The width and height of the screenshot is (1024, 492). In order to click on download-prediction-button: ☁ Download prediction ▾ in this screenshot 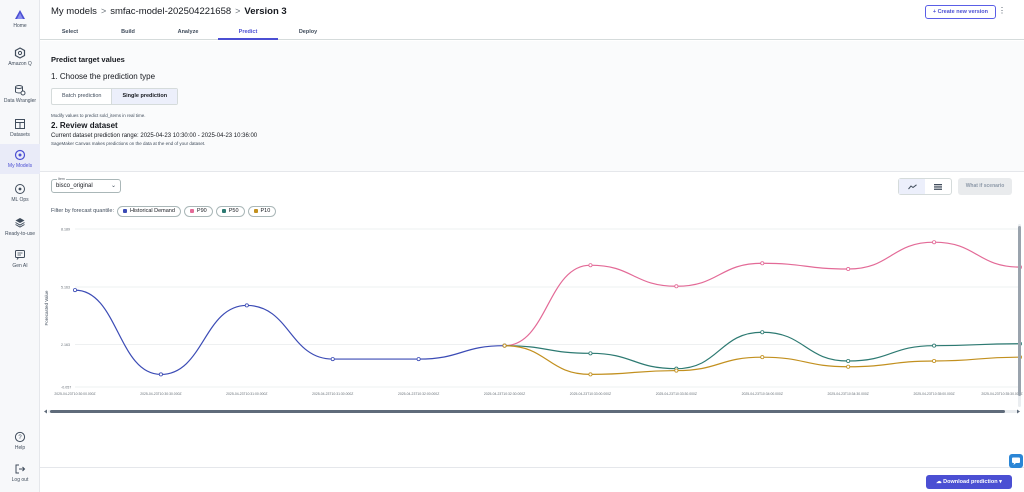, I will do `click(969, 482)`.